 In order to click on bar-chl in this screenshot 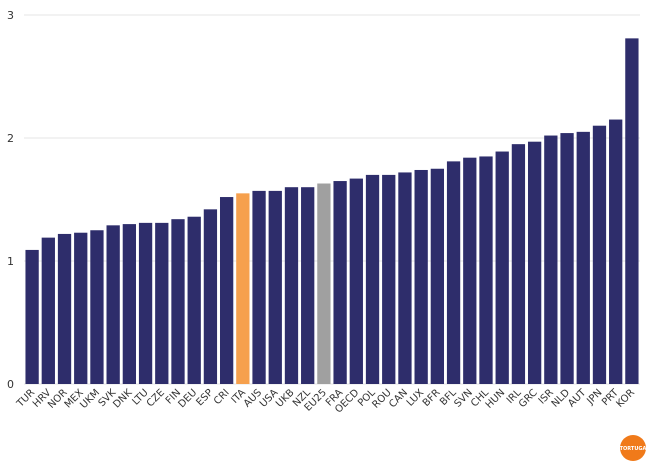, I will do `click(486, 270)`.